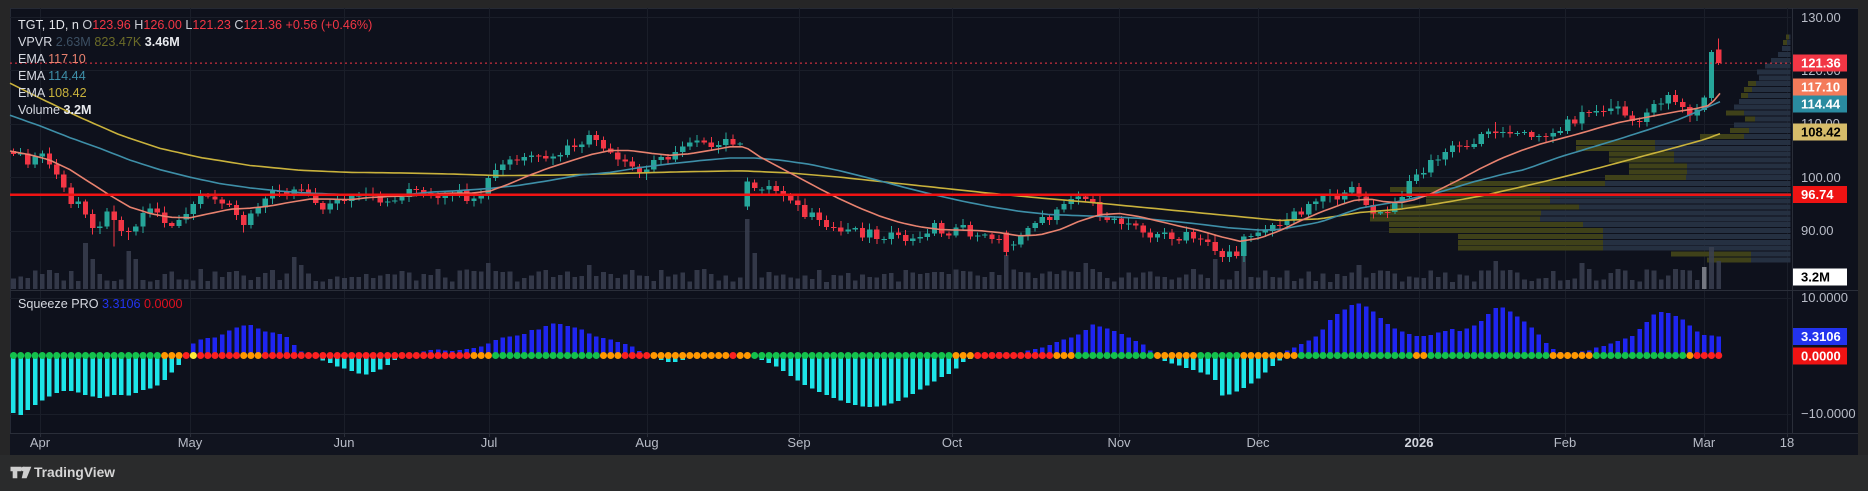 The height and width of the screenshot is (491, 1868). What do you see at coordinates (1821, 177) in the screenshot?
I see `svg-text: 100.00` at bounding box center [1821, 177].